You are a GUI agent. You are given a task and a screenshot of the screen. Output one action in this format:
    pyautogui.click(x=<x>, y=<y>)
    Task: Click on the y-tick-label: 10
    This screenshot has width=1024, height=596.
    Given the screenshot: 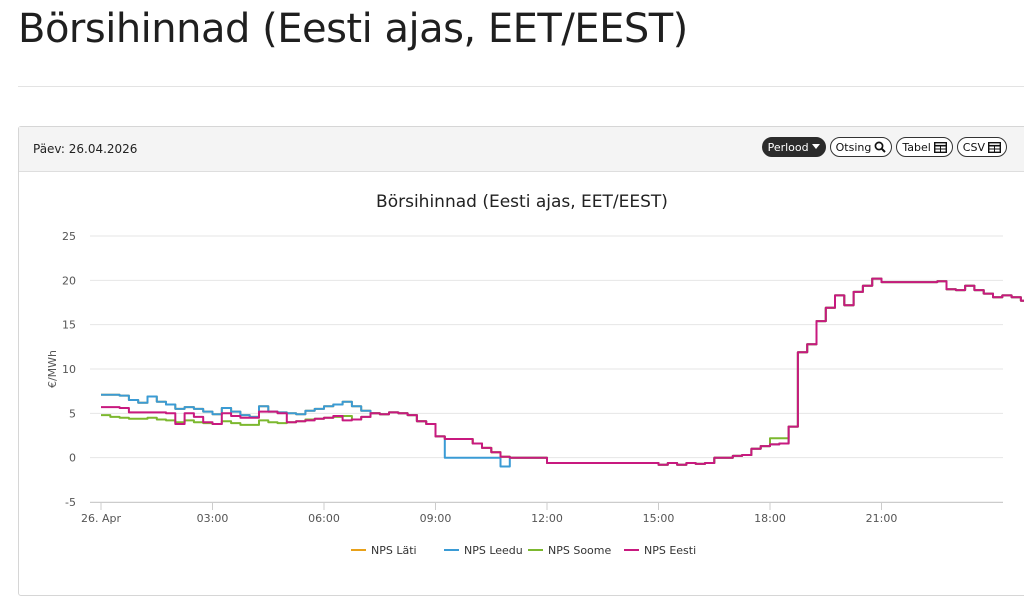 What is the action you would take?
    pyautogui.click(x=69, y=369)
    